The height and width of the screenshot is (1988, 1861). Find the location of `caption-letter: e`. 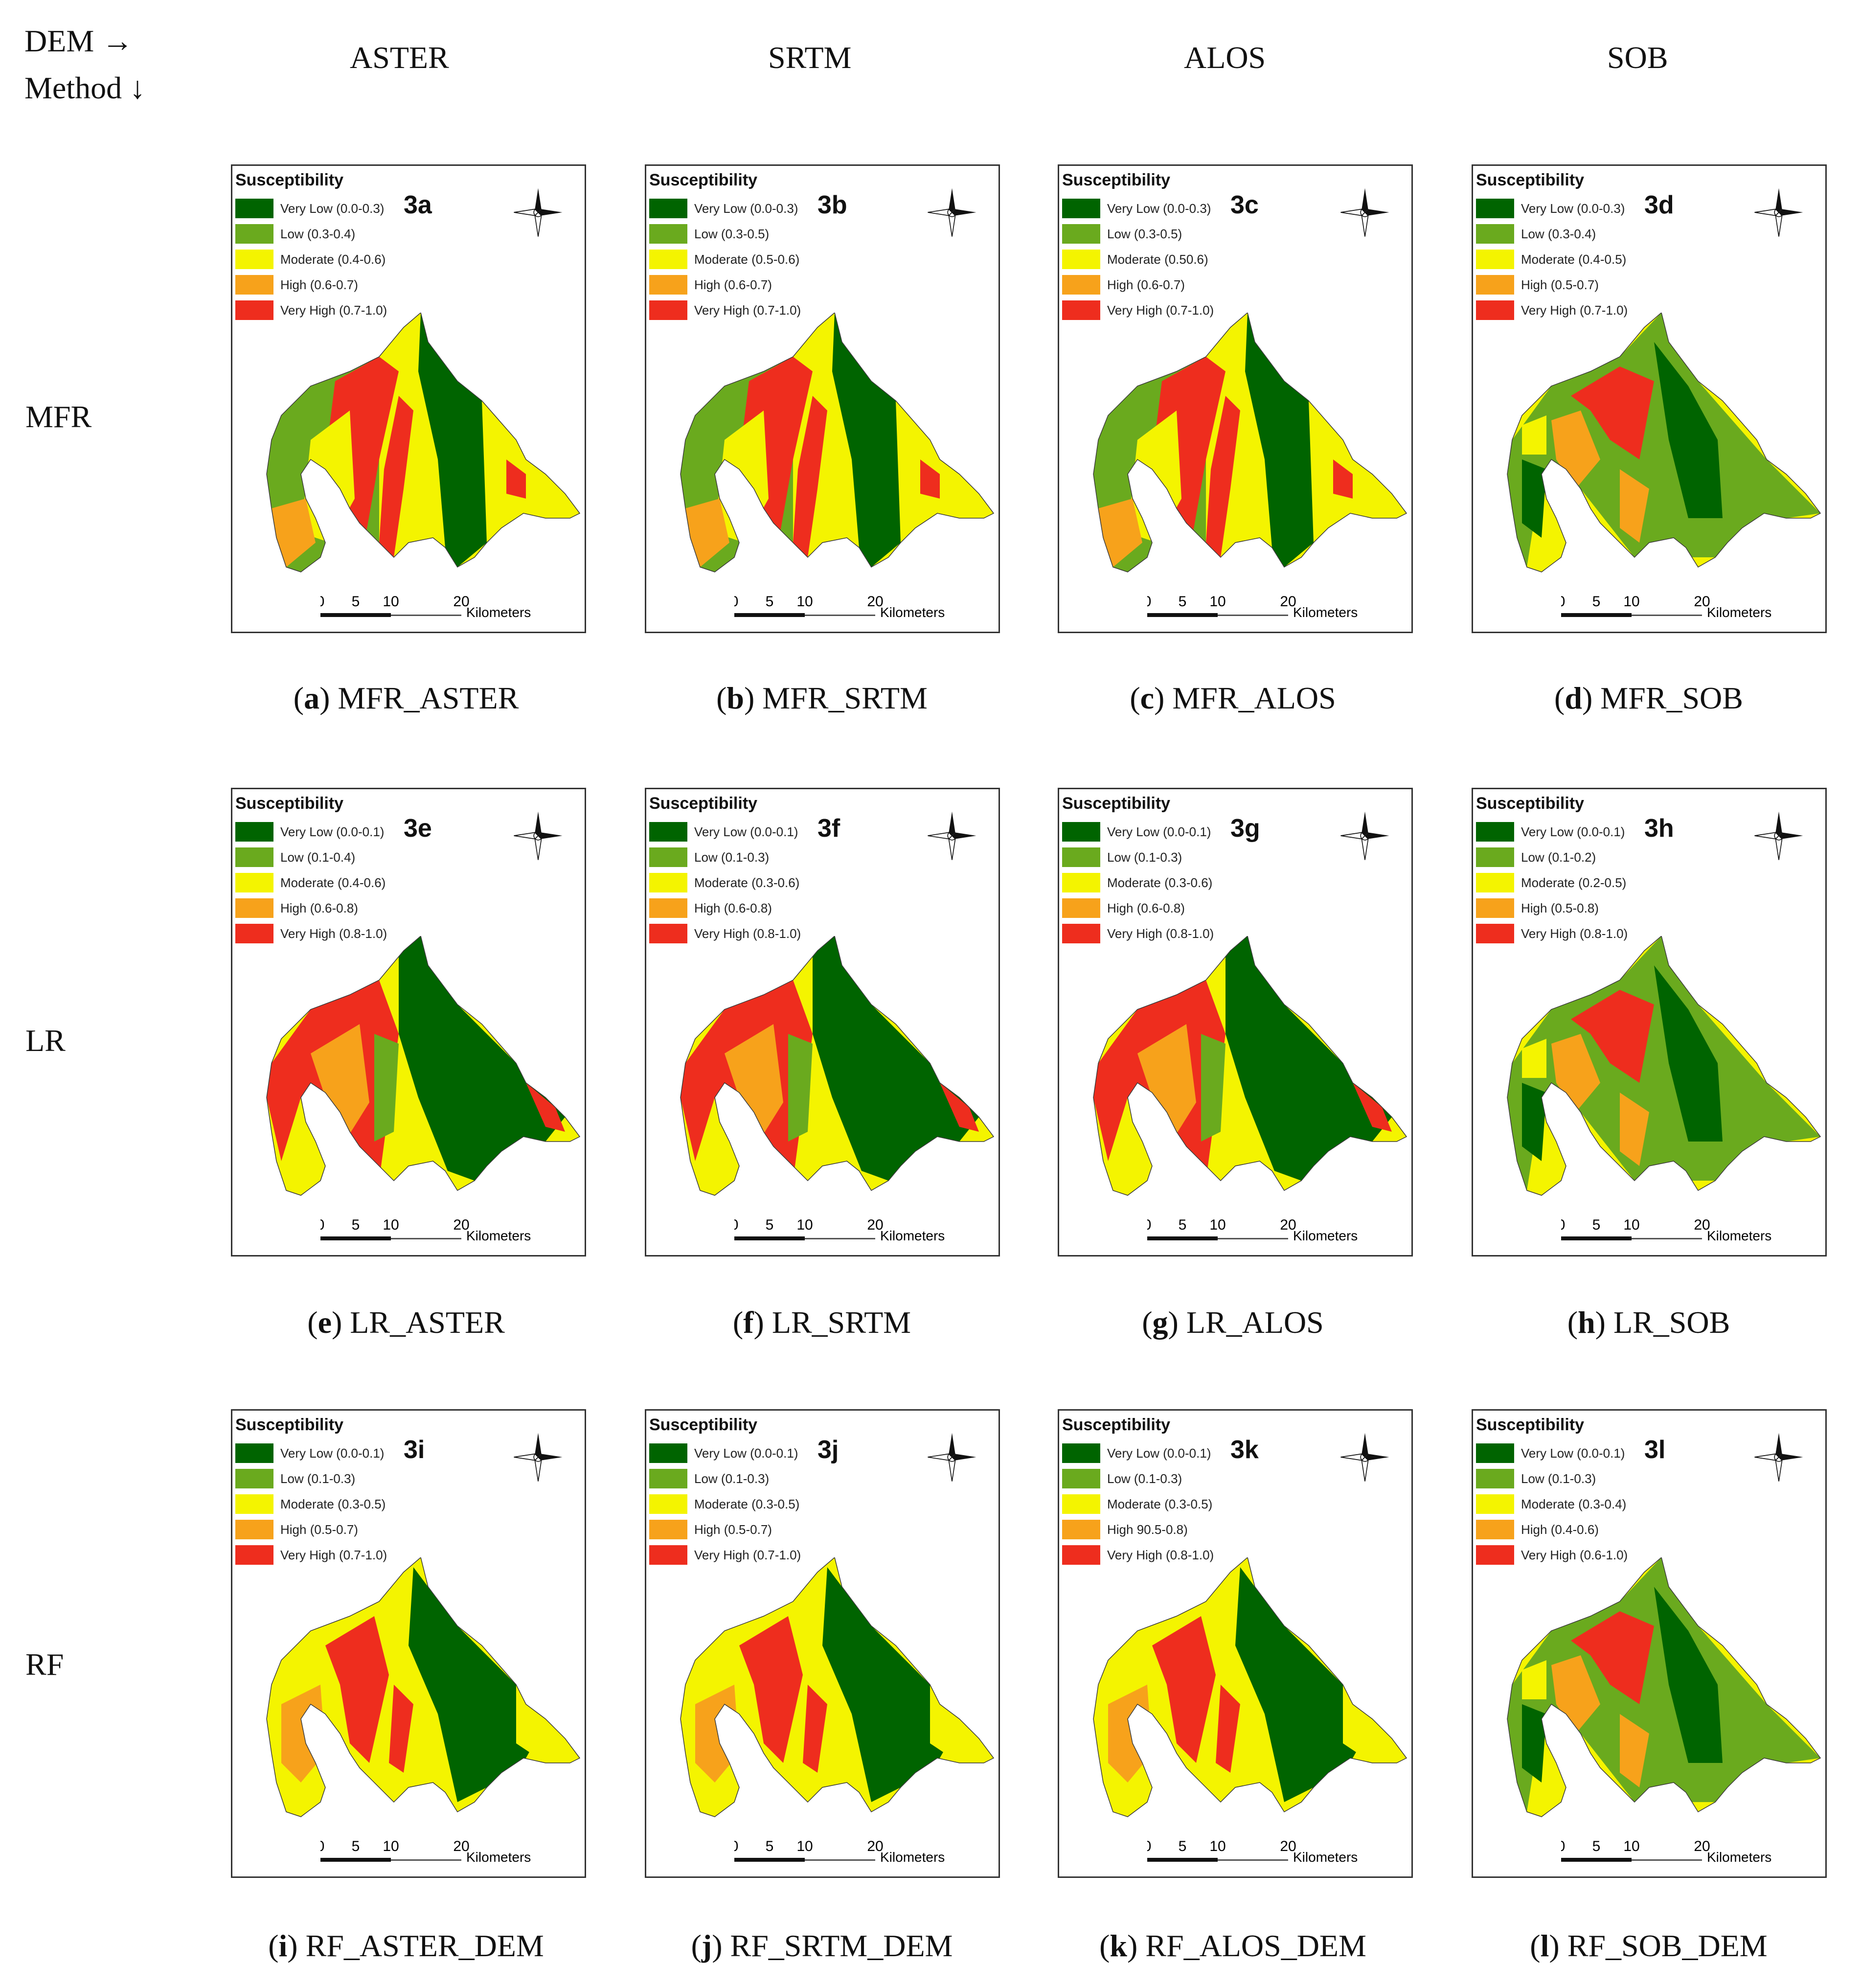

caption-letter: e is located at coordinates (325, 1322).